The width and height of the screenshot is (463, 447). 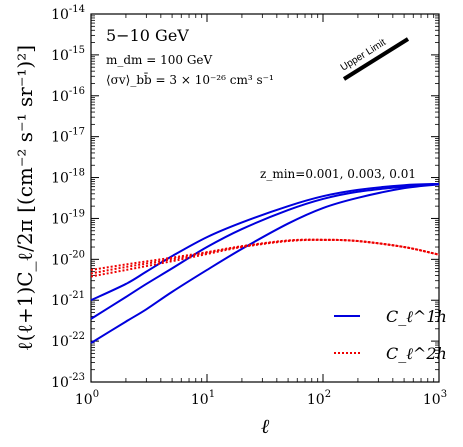 What do you see at coordinates (338, 174) in the screenshot?
I see `zmin-annotation: z_min=0.001, 0.003, 0.01` at bounding box center [338, 174].